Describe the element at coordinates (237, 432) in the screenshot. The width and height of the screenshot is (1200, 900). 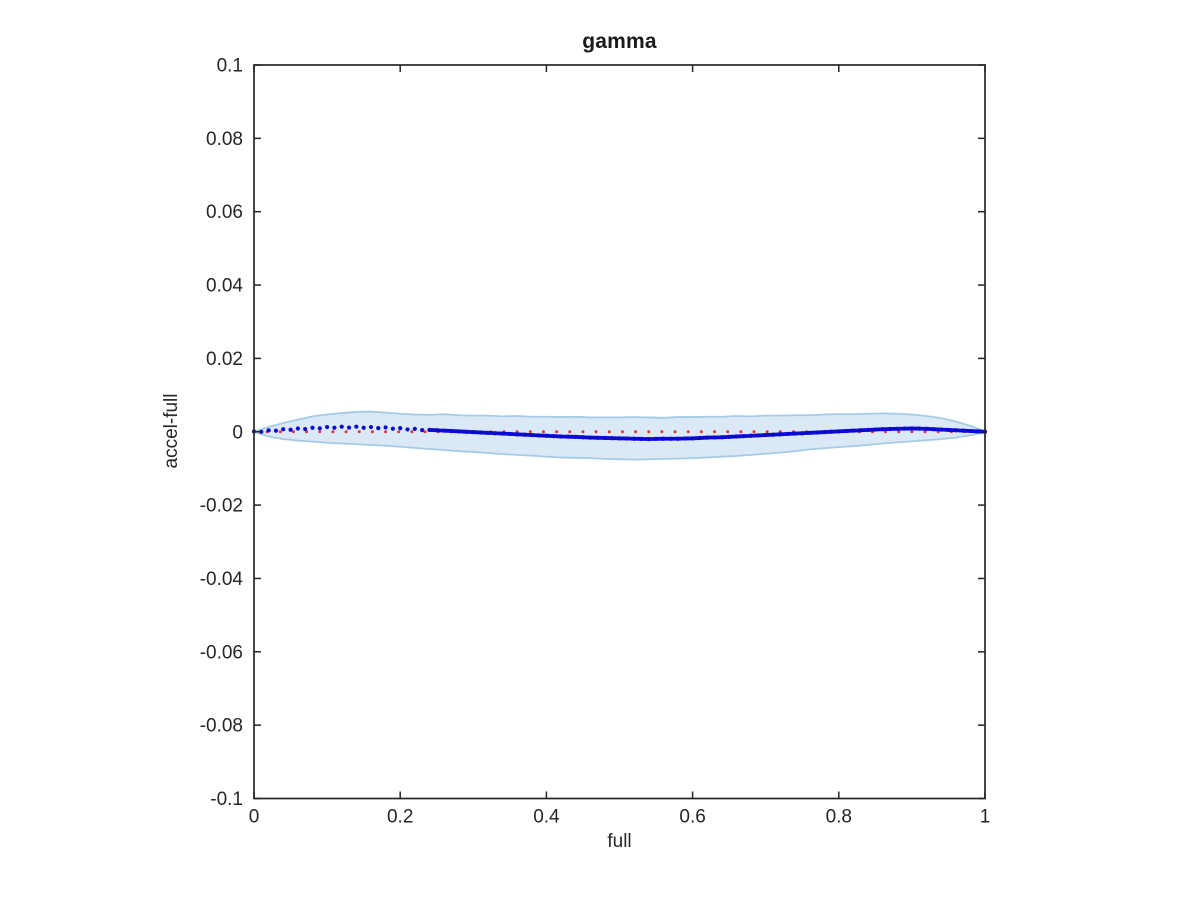
I see `y-tick-label: 0` at that location.